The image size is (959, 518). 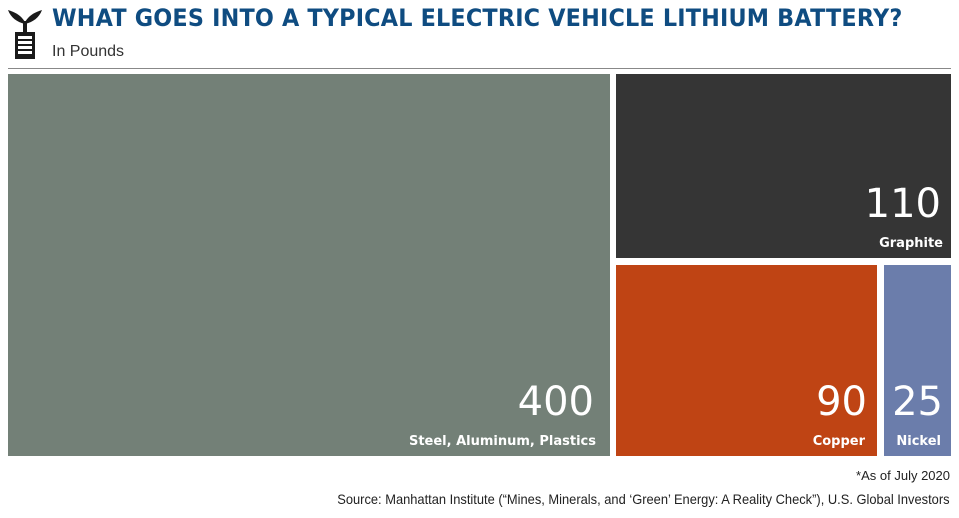 I want to click on treemap-block-nickel: 25 Nickel, so click(x=917, y=360).